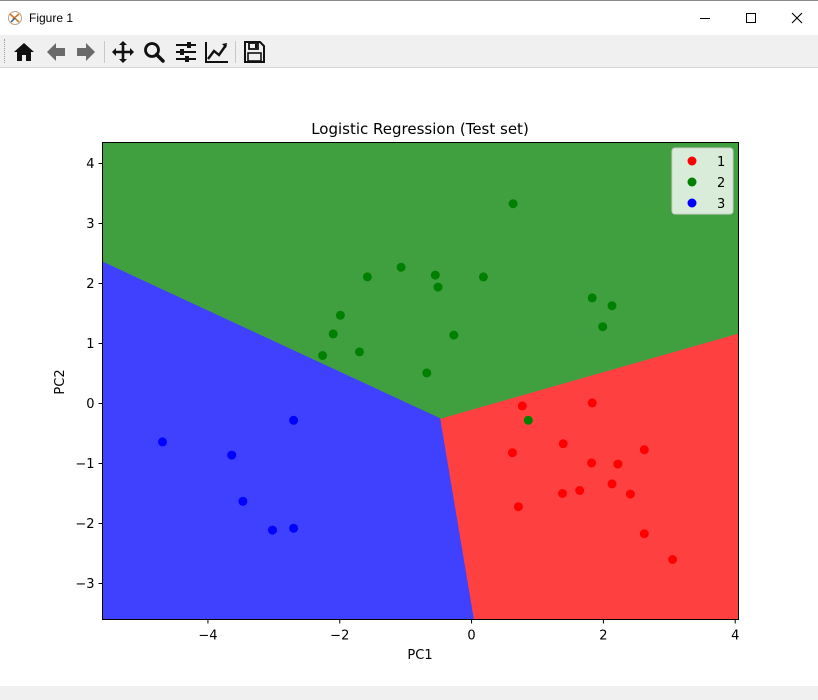  I want to click on legend-box, so click(702, 181).